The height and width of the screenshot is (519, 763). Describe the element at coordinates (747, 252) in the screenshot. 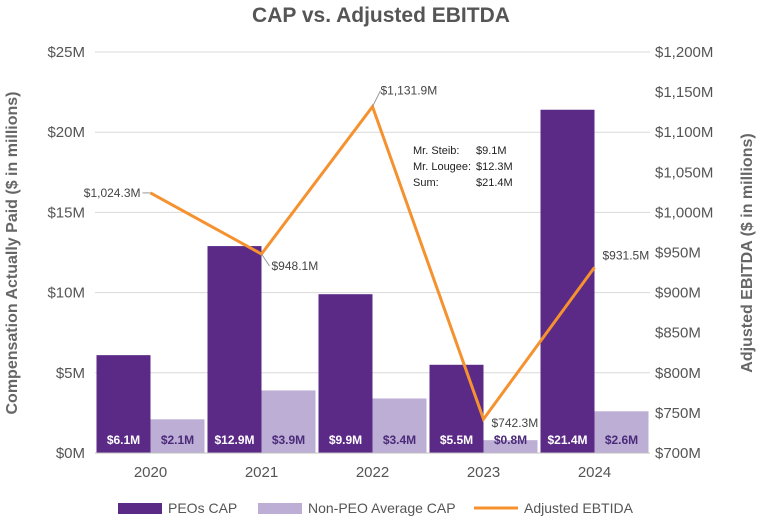

I see `right-axis-label: Adjusted EBITDA ($ in millions)` at that location.